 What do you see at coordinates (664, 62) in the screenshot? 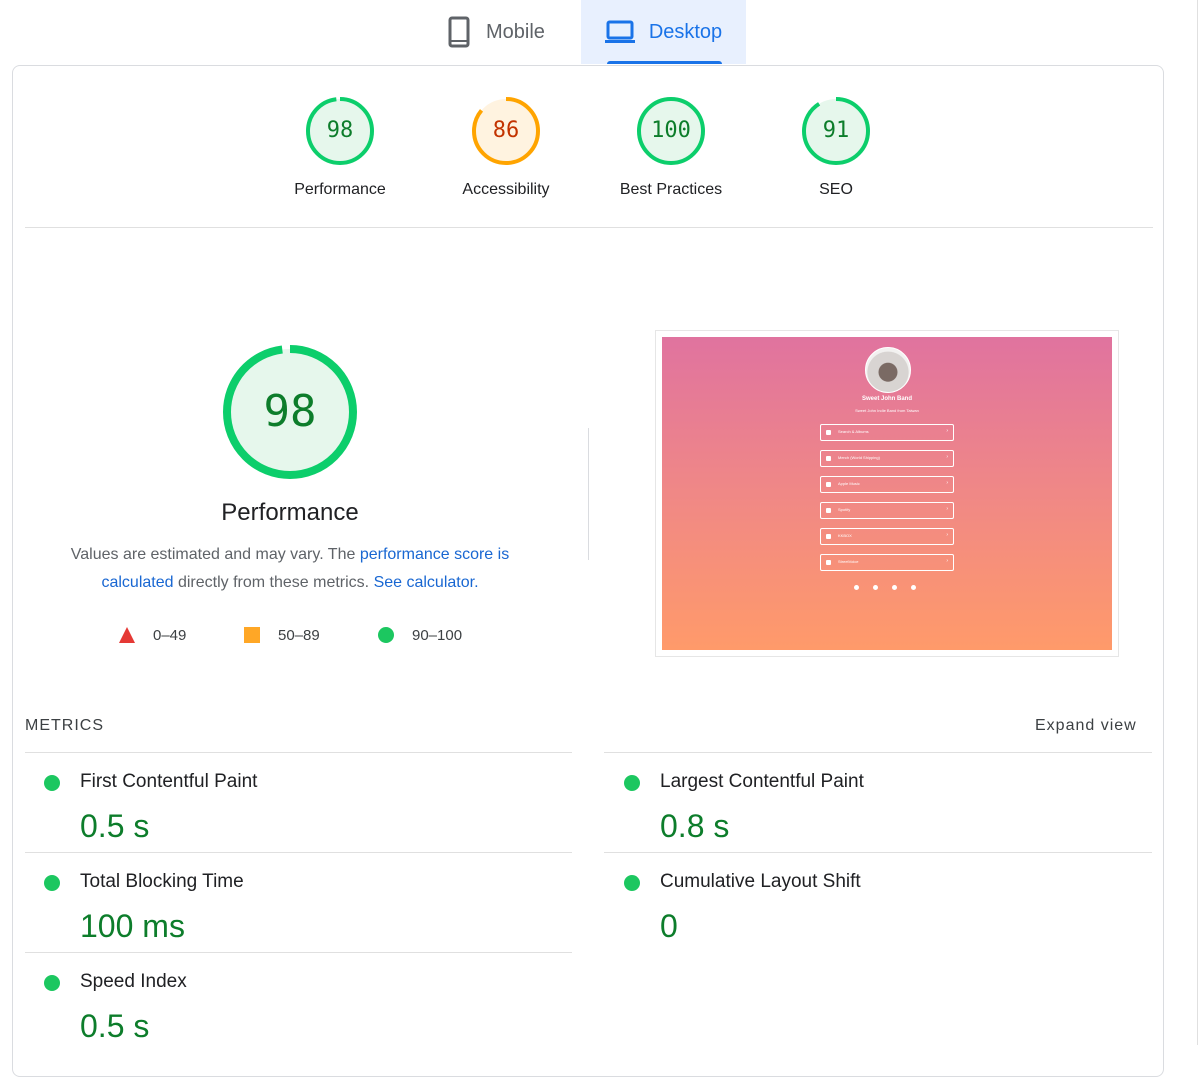
I see `active-tab-indicator` at bounding box center [664, 62].